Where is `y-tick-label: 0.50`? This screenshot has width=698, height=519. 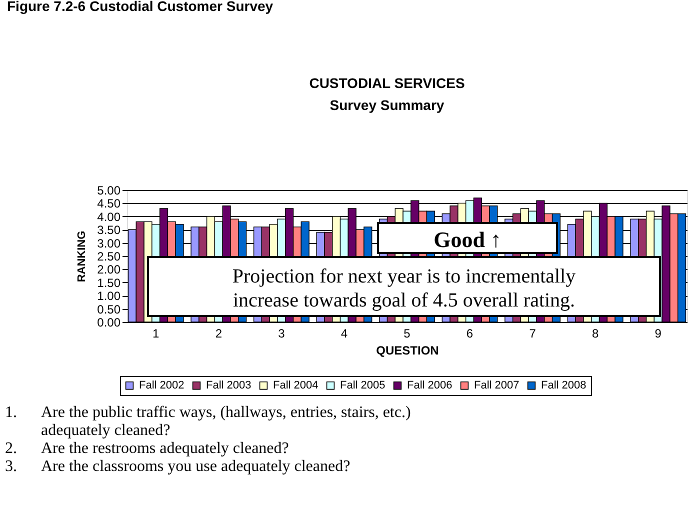
y-tick-label: 0.50 is located at coordinates (109, 309).